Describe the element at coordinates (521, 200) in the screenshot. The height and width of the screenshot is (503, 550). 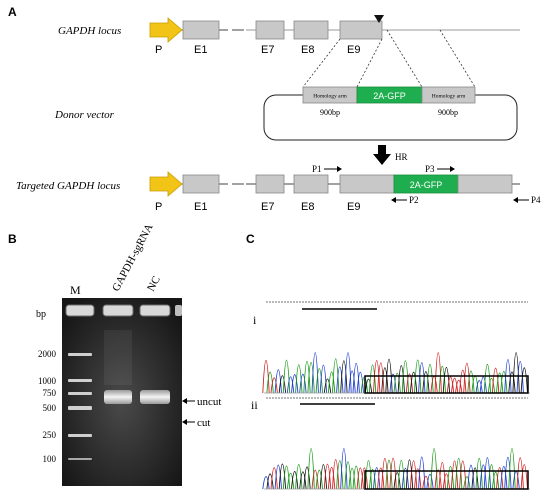
I see `primer-p4-arrow` at that location.